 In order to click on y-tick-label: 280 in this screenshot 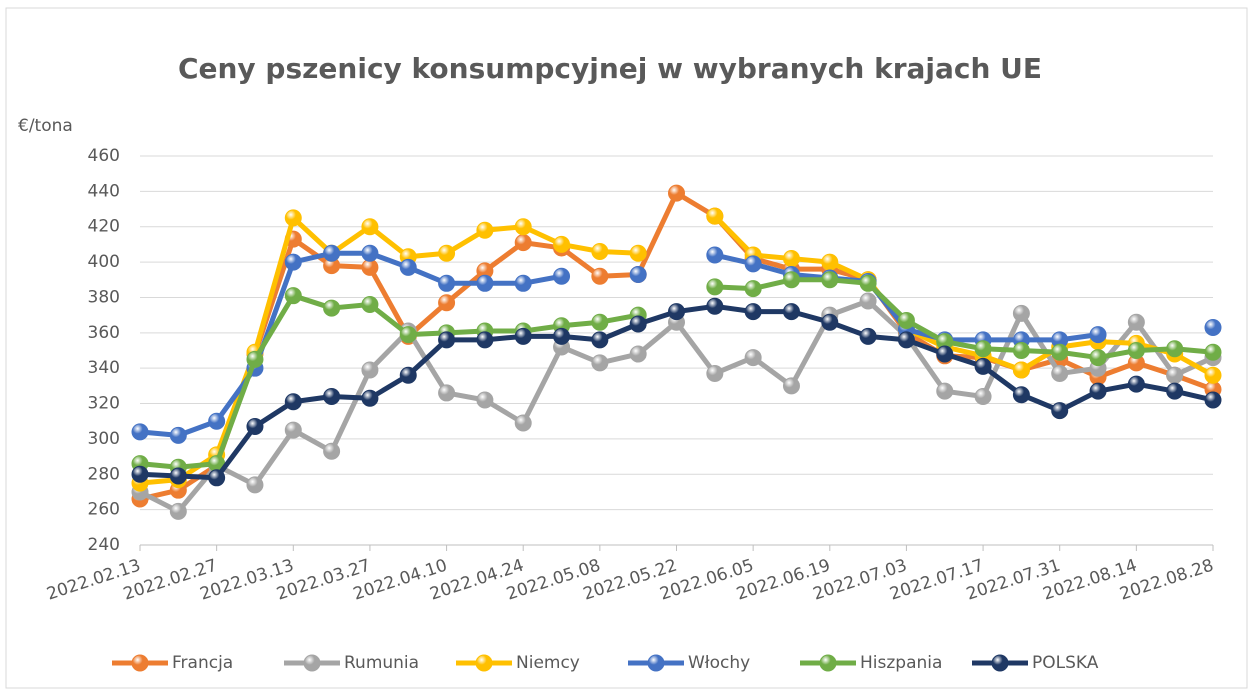, I will do `click(104, 474)`.